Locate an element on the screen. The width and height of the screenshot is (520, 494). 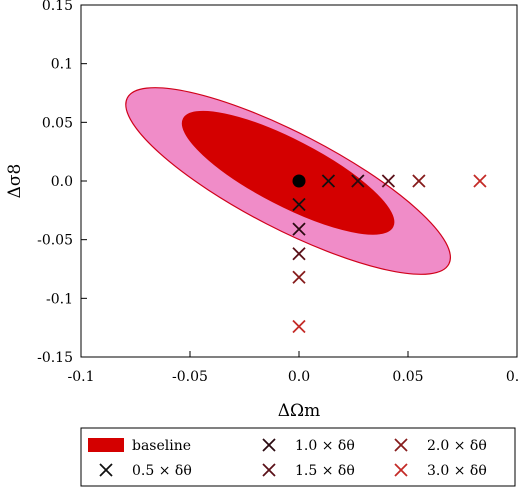
legend-label: 2.0 × δθ is located at coordinates (457, 446).